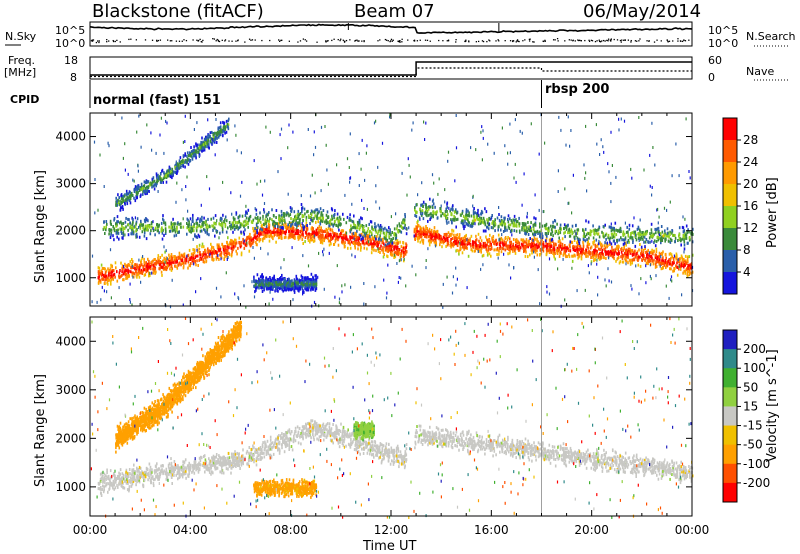 This screenshot has width=800, height=554. I want to click on velocity-colorbar-tick-label: -200, so click(756, 483).